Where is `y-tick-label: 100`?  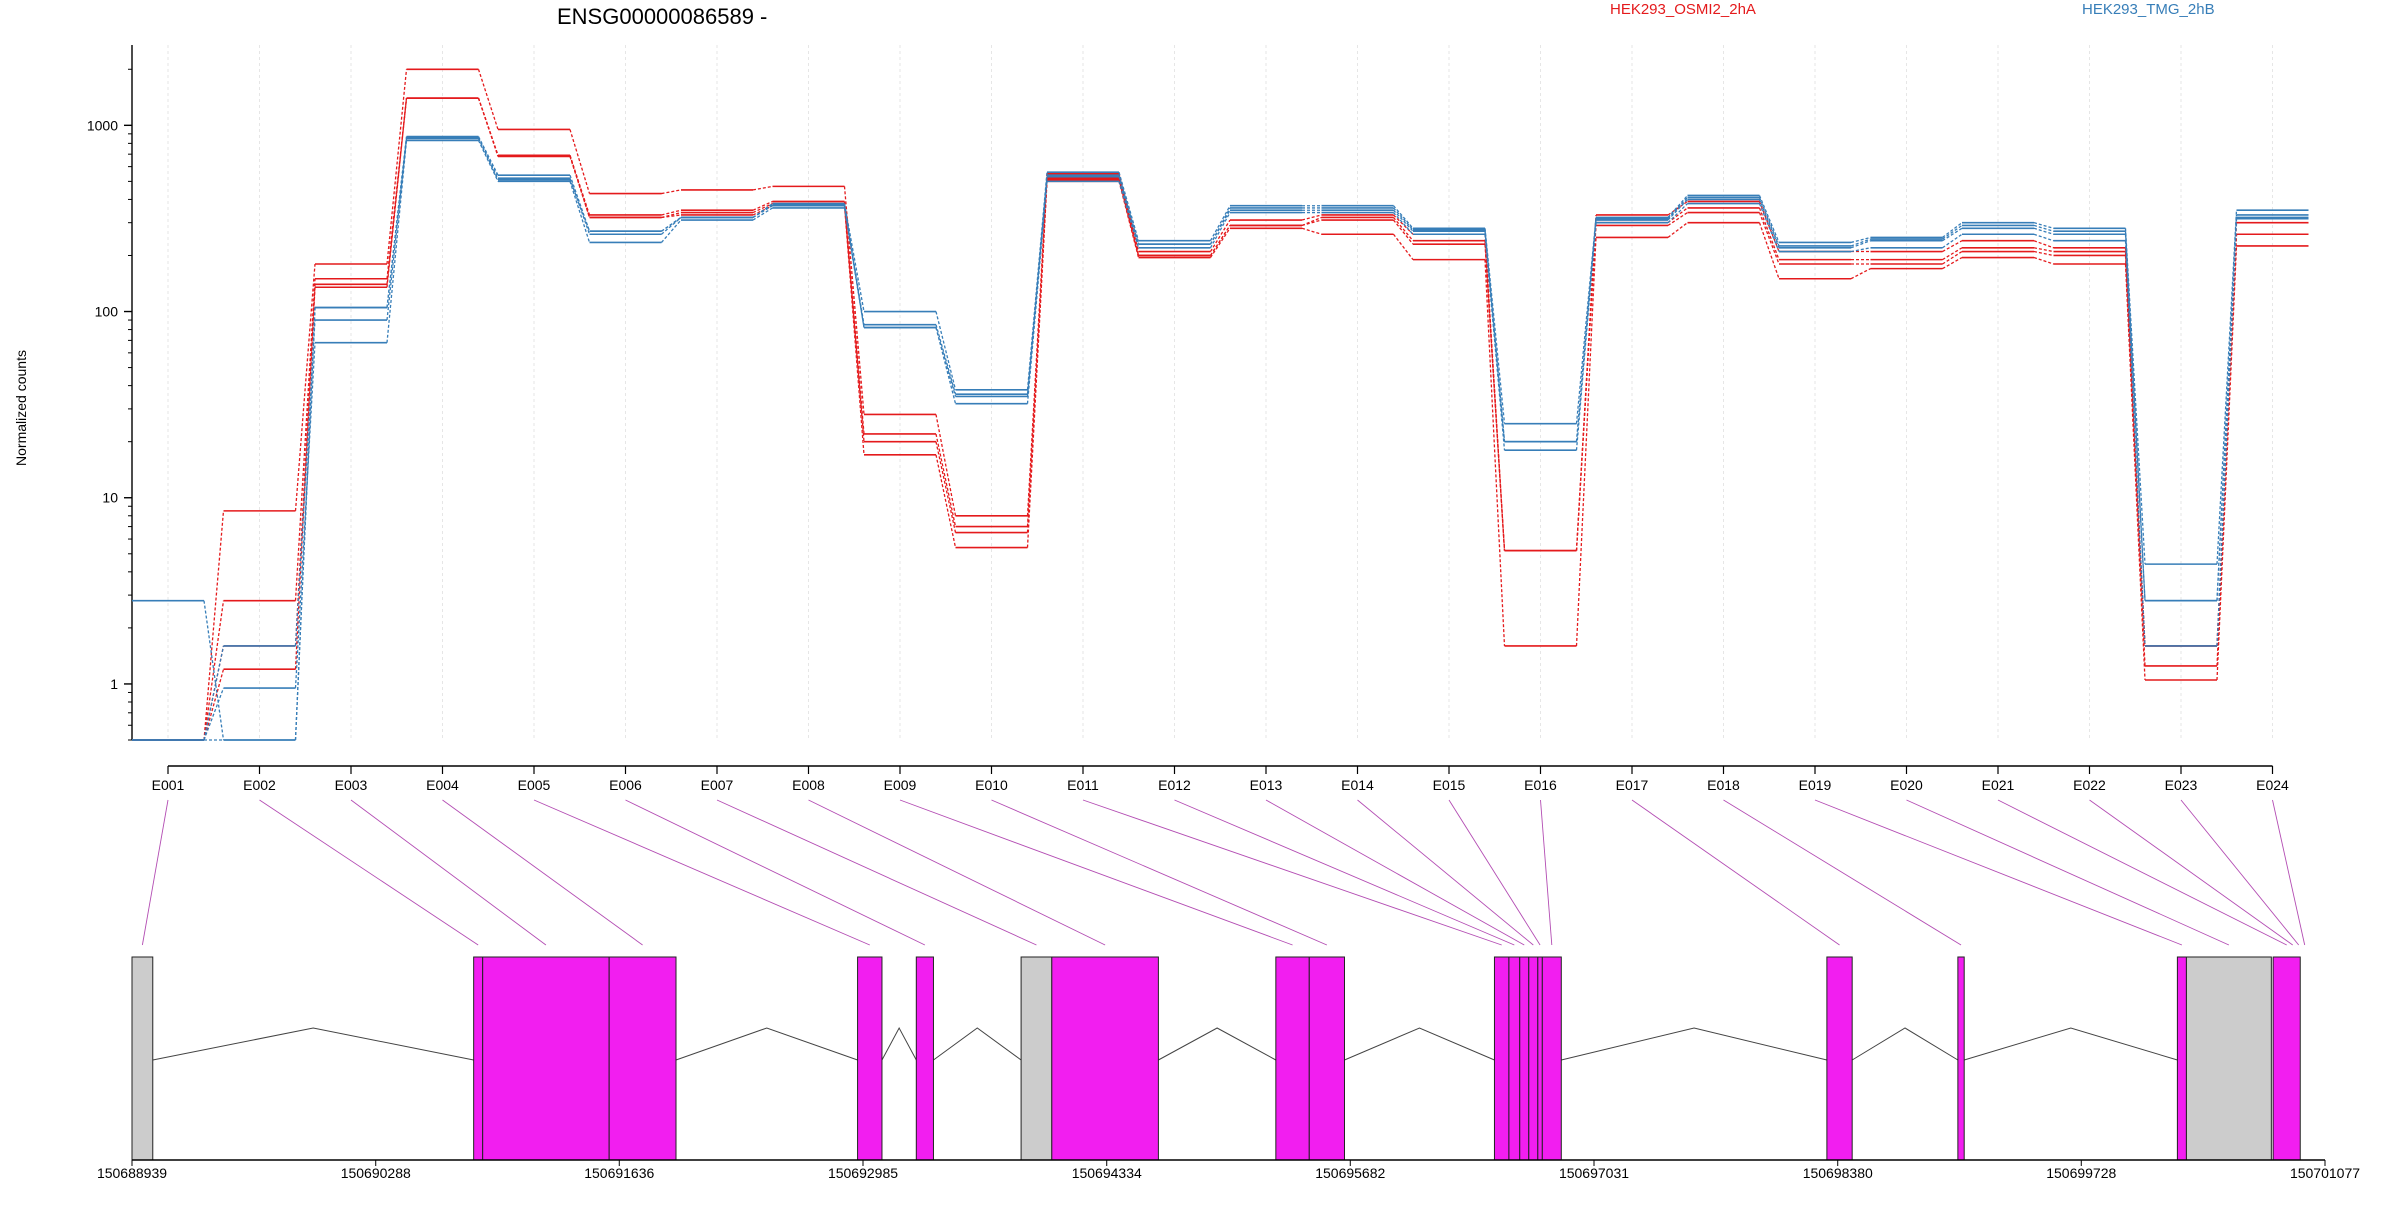
y-tick-label: 100 is located at coordinates (107, 312).